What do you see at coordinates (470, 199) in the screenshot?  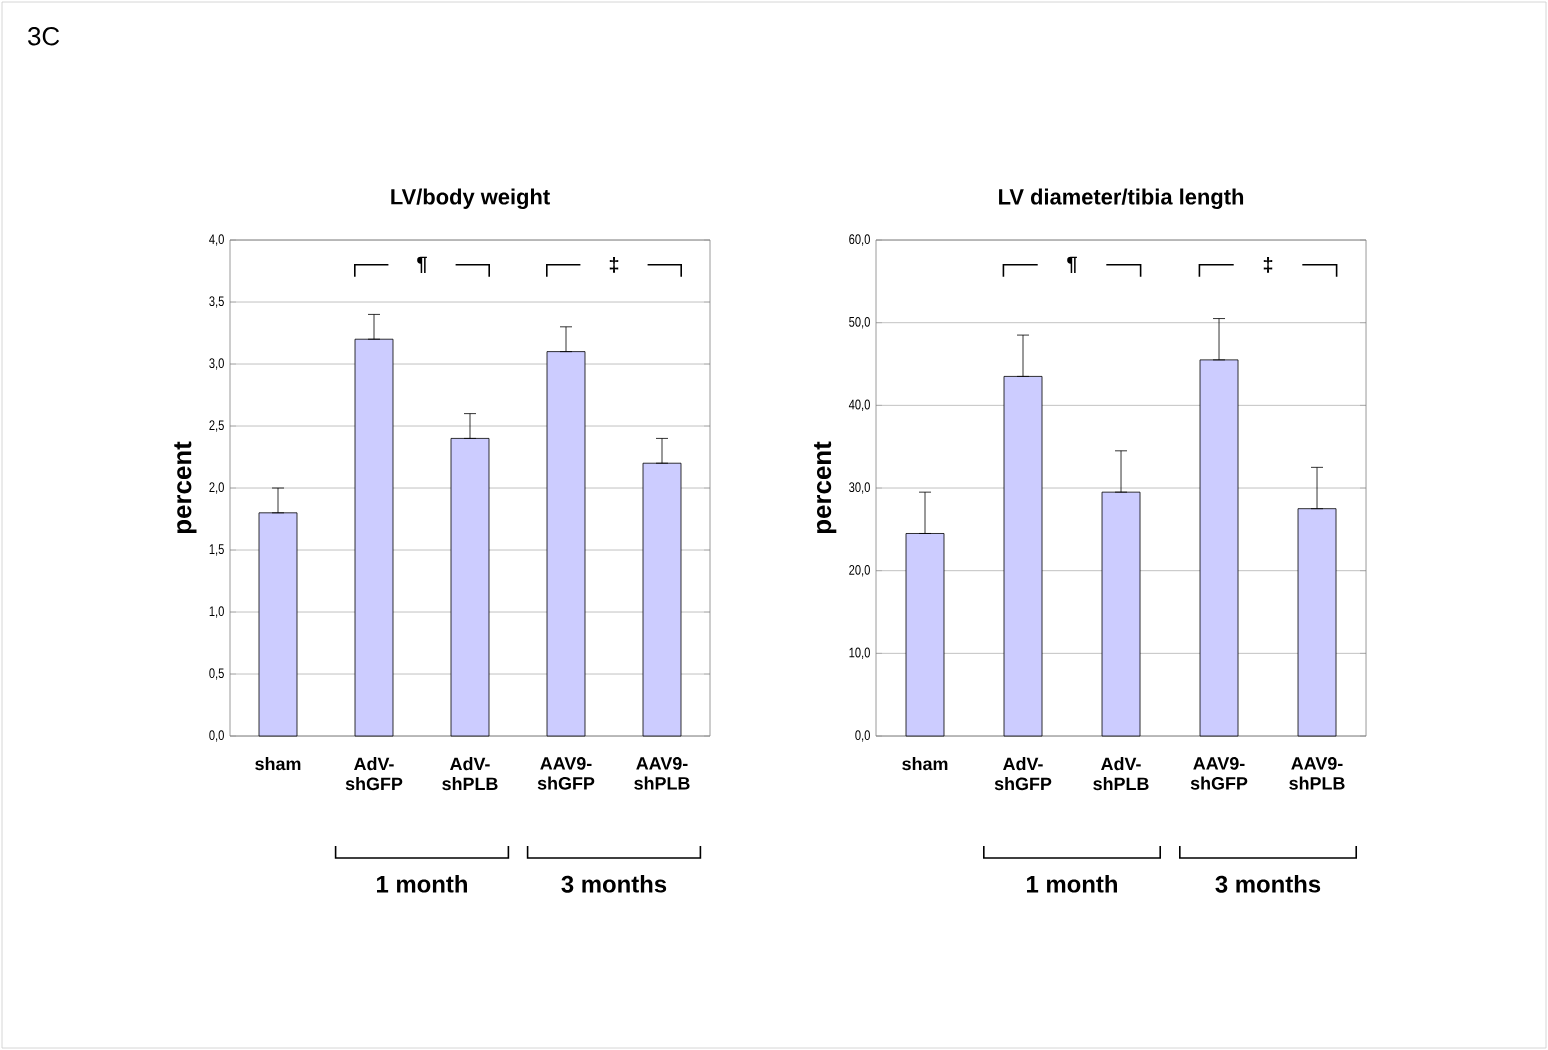 I see `chart-title: LV/body weight` at bounding box center [470, 199].